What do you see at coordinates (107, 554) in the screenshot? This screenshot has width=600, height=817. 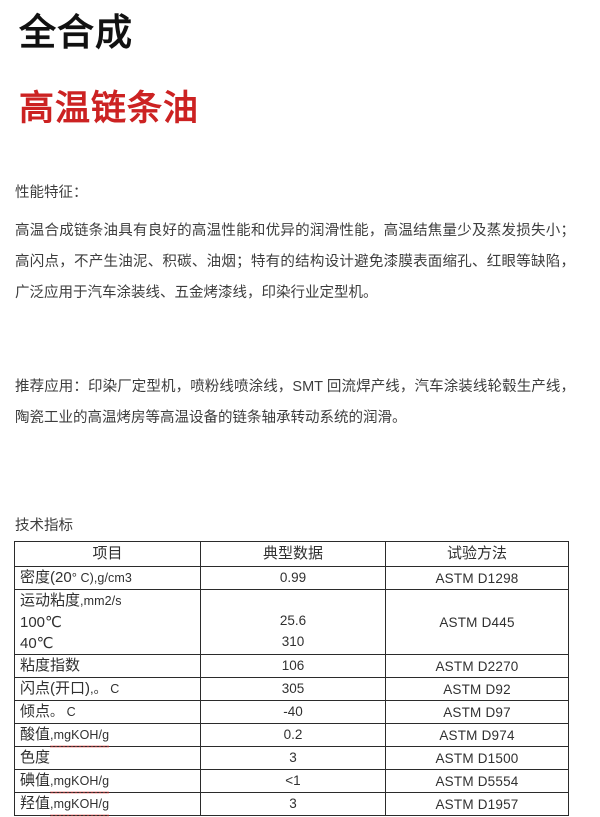 I see `column-header-item: 项目` at bounding box center [107, 554].